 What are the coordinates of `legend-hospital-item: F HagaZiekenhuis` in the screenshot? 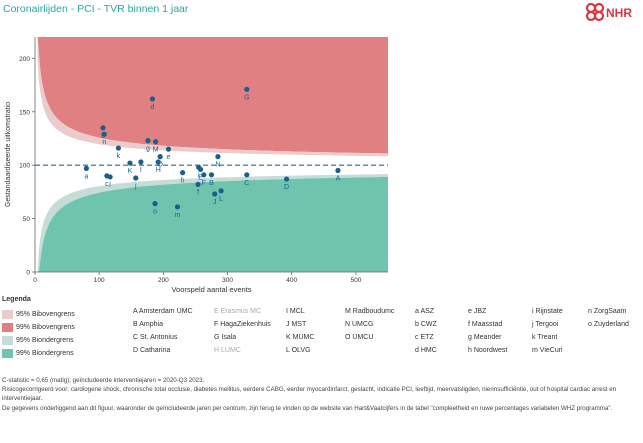 It's located at (242, 324).